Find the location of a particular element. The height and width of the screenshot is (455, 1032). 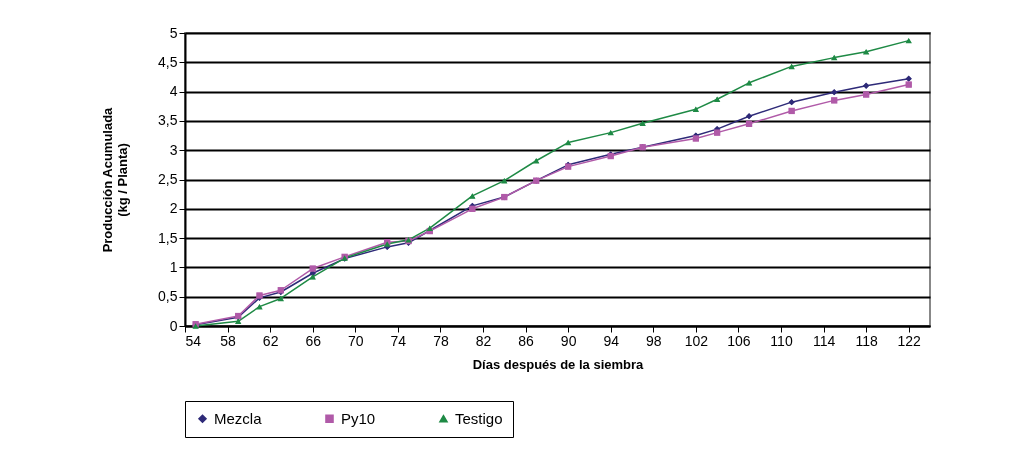

legend-label: Mezcla is located at coordinates (238, 418).